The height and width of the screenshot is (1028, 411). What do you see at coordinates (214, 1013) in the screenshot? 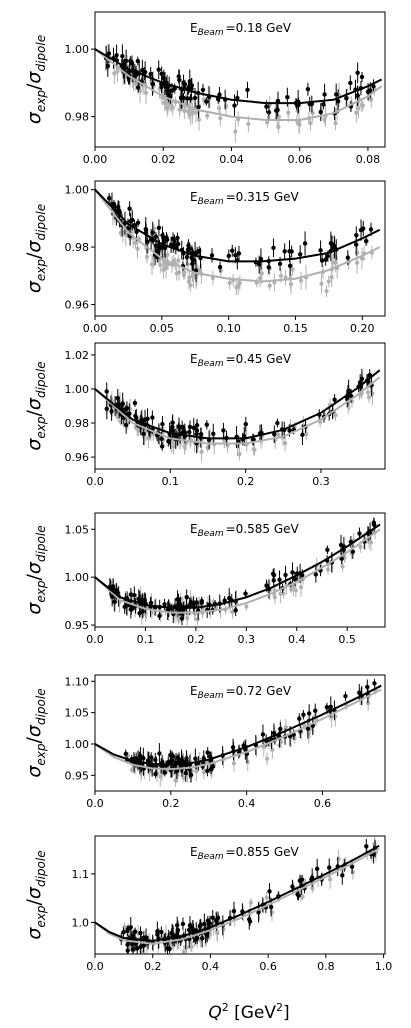
I see `x-axis-label-main: Q` at bounding box center [214, 1013].